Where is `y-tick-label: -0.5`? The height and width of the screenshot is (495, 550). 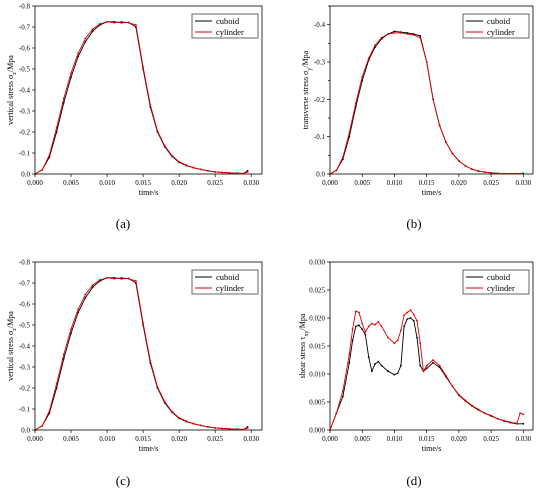 y-tick-label: -0.5 is located at coordinates (25, 326).